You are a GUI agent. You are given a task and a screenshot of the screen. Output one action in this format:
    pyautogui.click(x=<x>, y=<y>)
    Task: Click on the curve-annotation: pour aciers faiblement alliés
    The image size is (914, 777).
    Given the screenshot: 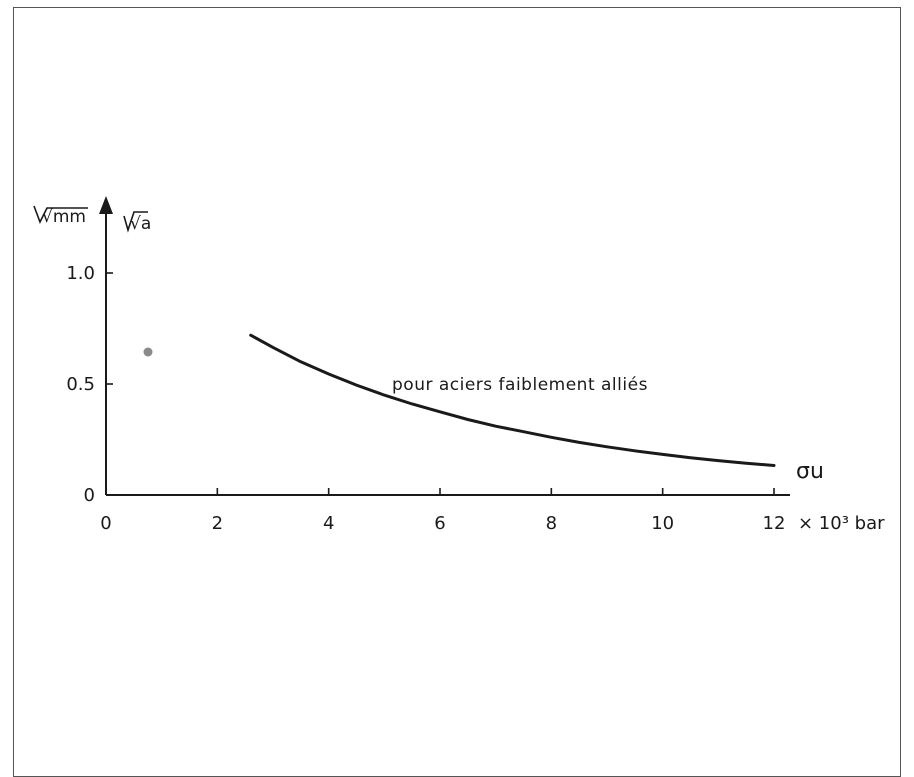 What is the action you would take?
    pyautogui.click(x=520, y=385)
    